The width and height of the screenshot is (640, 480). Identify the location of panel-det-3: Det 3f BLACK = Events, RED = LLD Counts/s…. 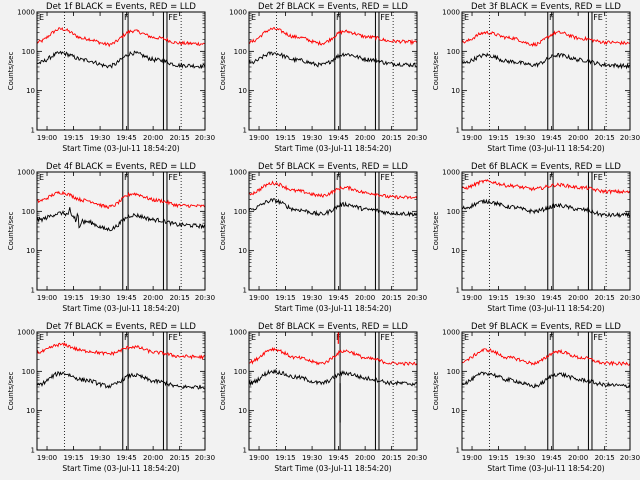
(536, 77).